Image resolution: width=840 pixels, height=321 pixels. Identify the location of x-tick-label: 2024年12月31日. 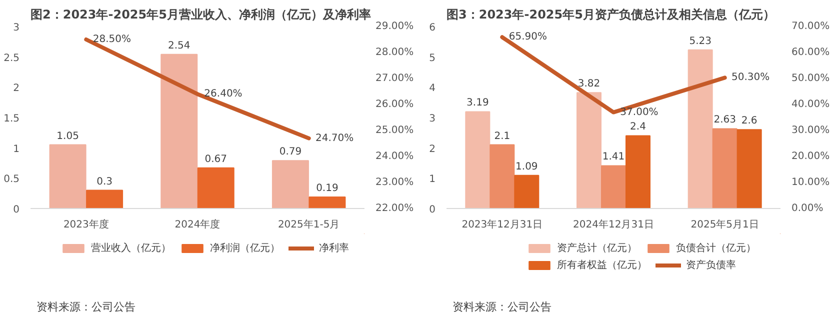
(613, 224).